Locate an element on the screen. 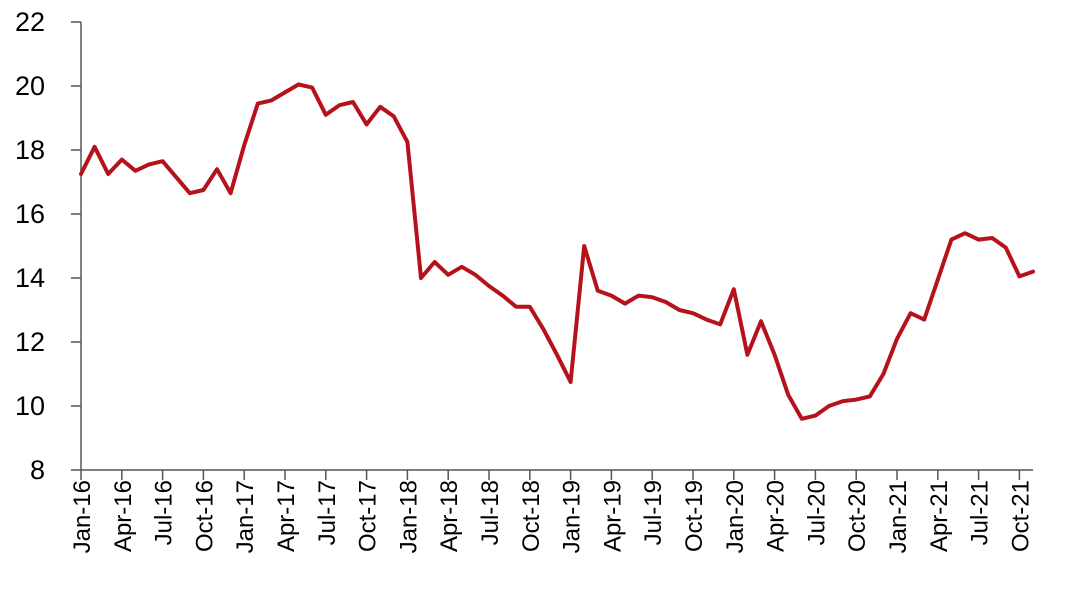  x-tick-label: Jul-20 is located at coordinates (816, 512).